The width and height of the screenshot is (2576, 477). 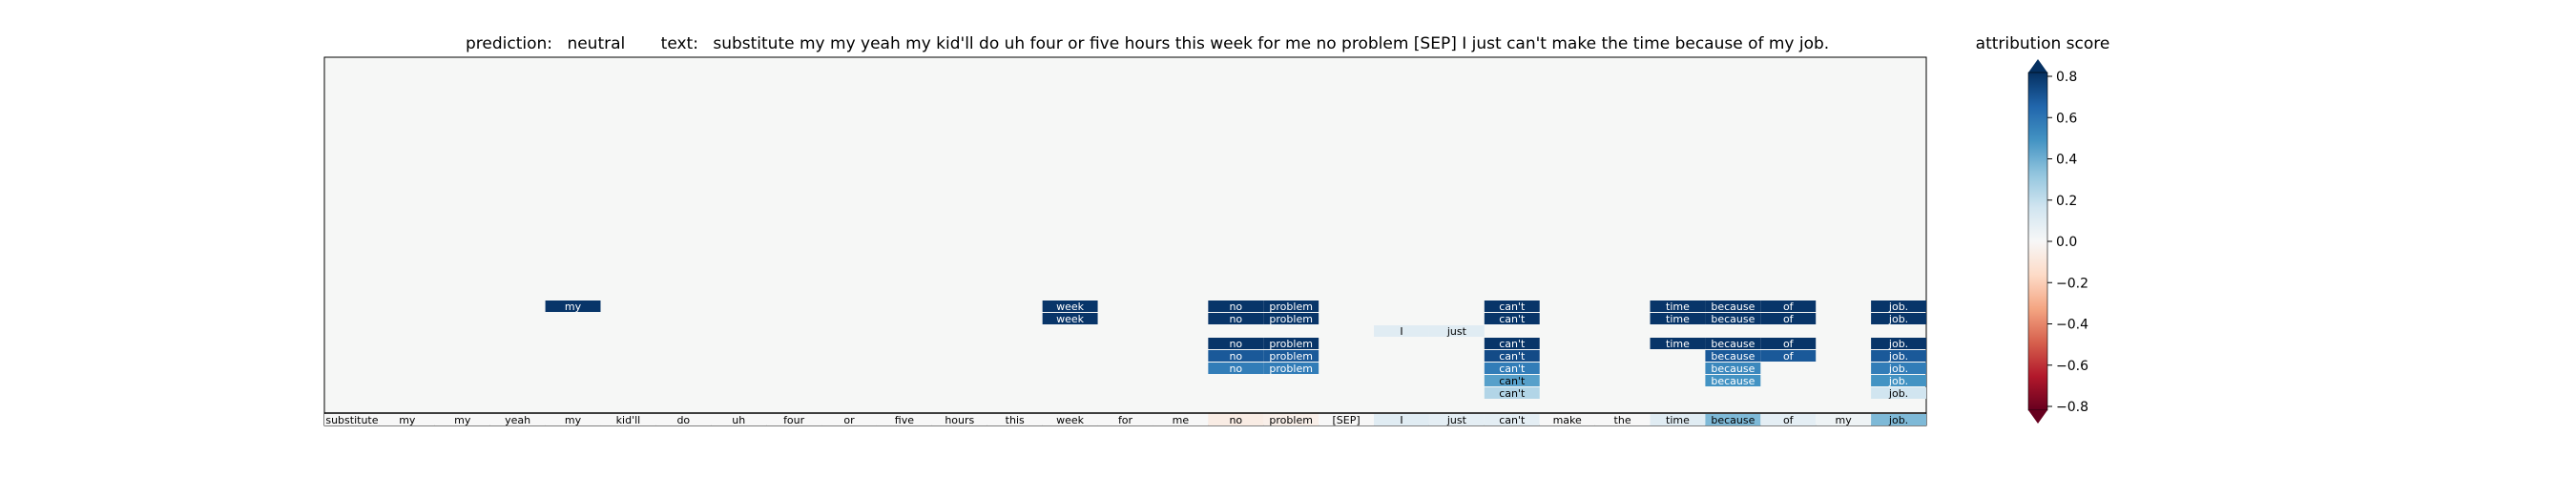 I want to click on colorbar-tick-label: 0.6, so click(x=2066, y=118).